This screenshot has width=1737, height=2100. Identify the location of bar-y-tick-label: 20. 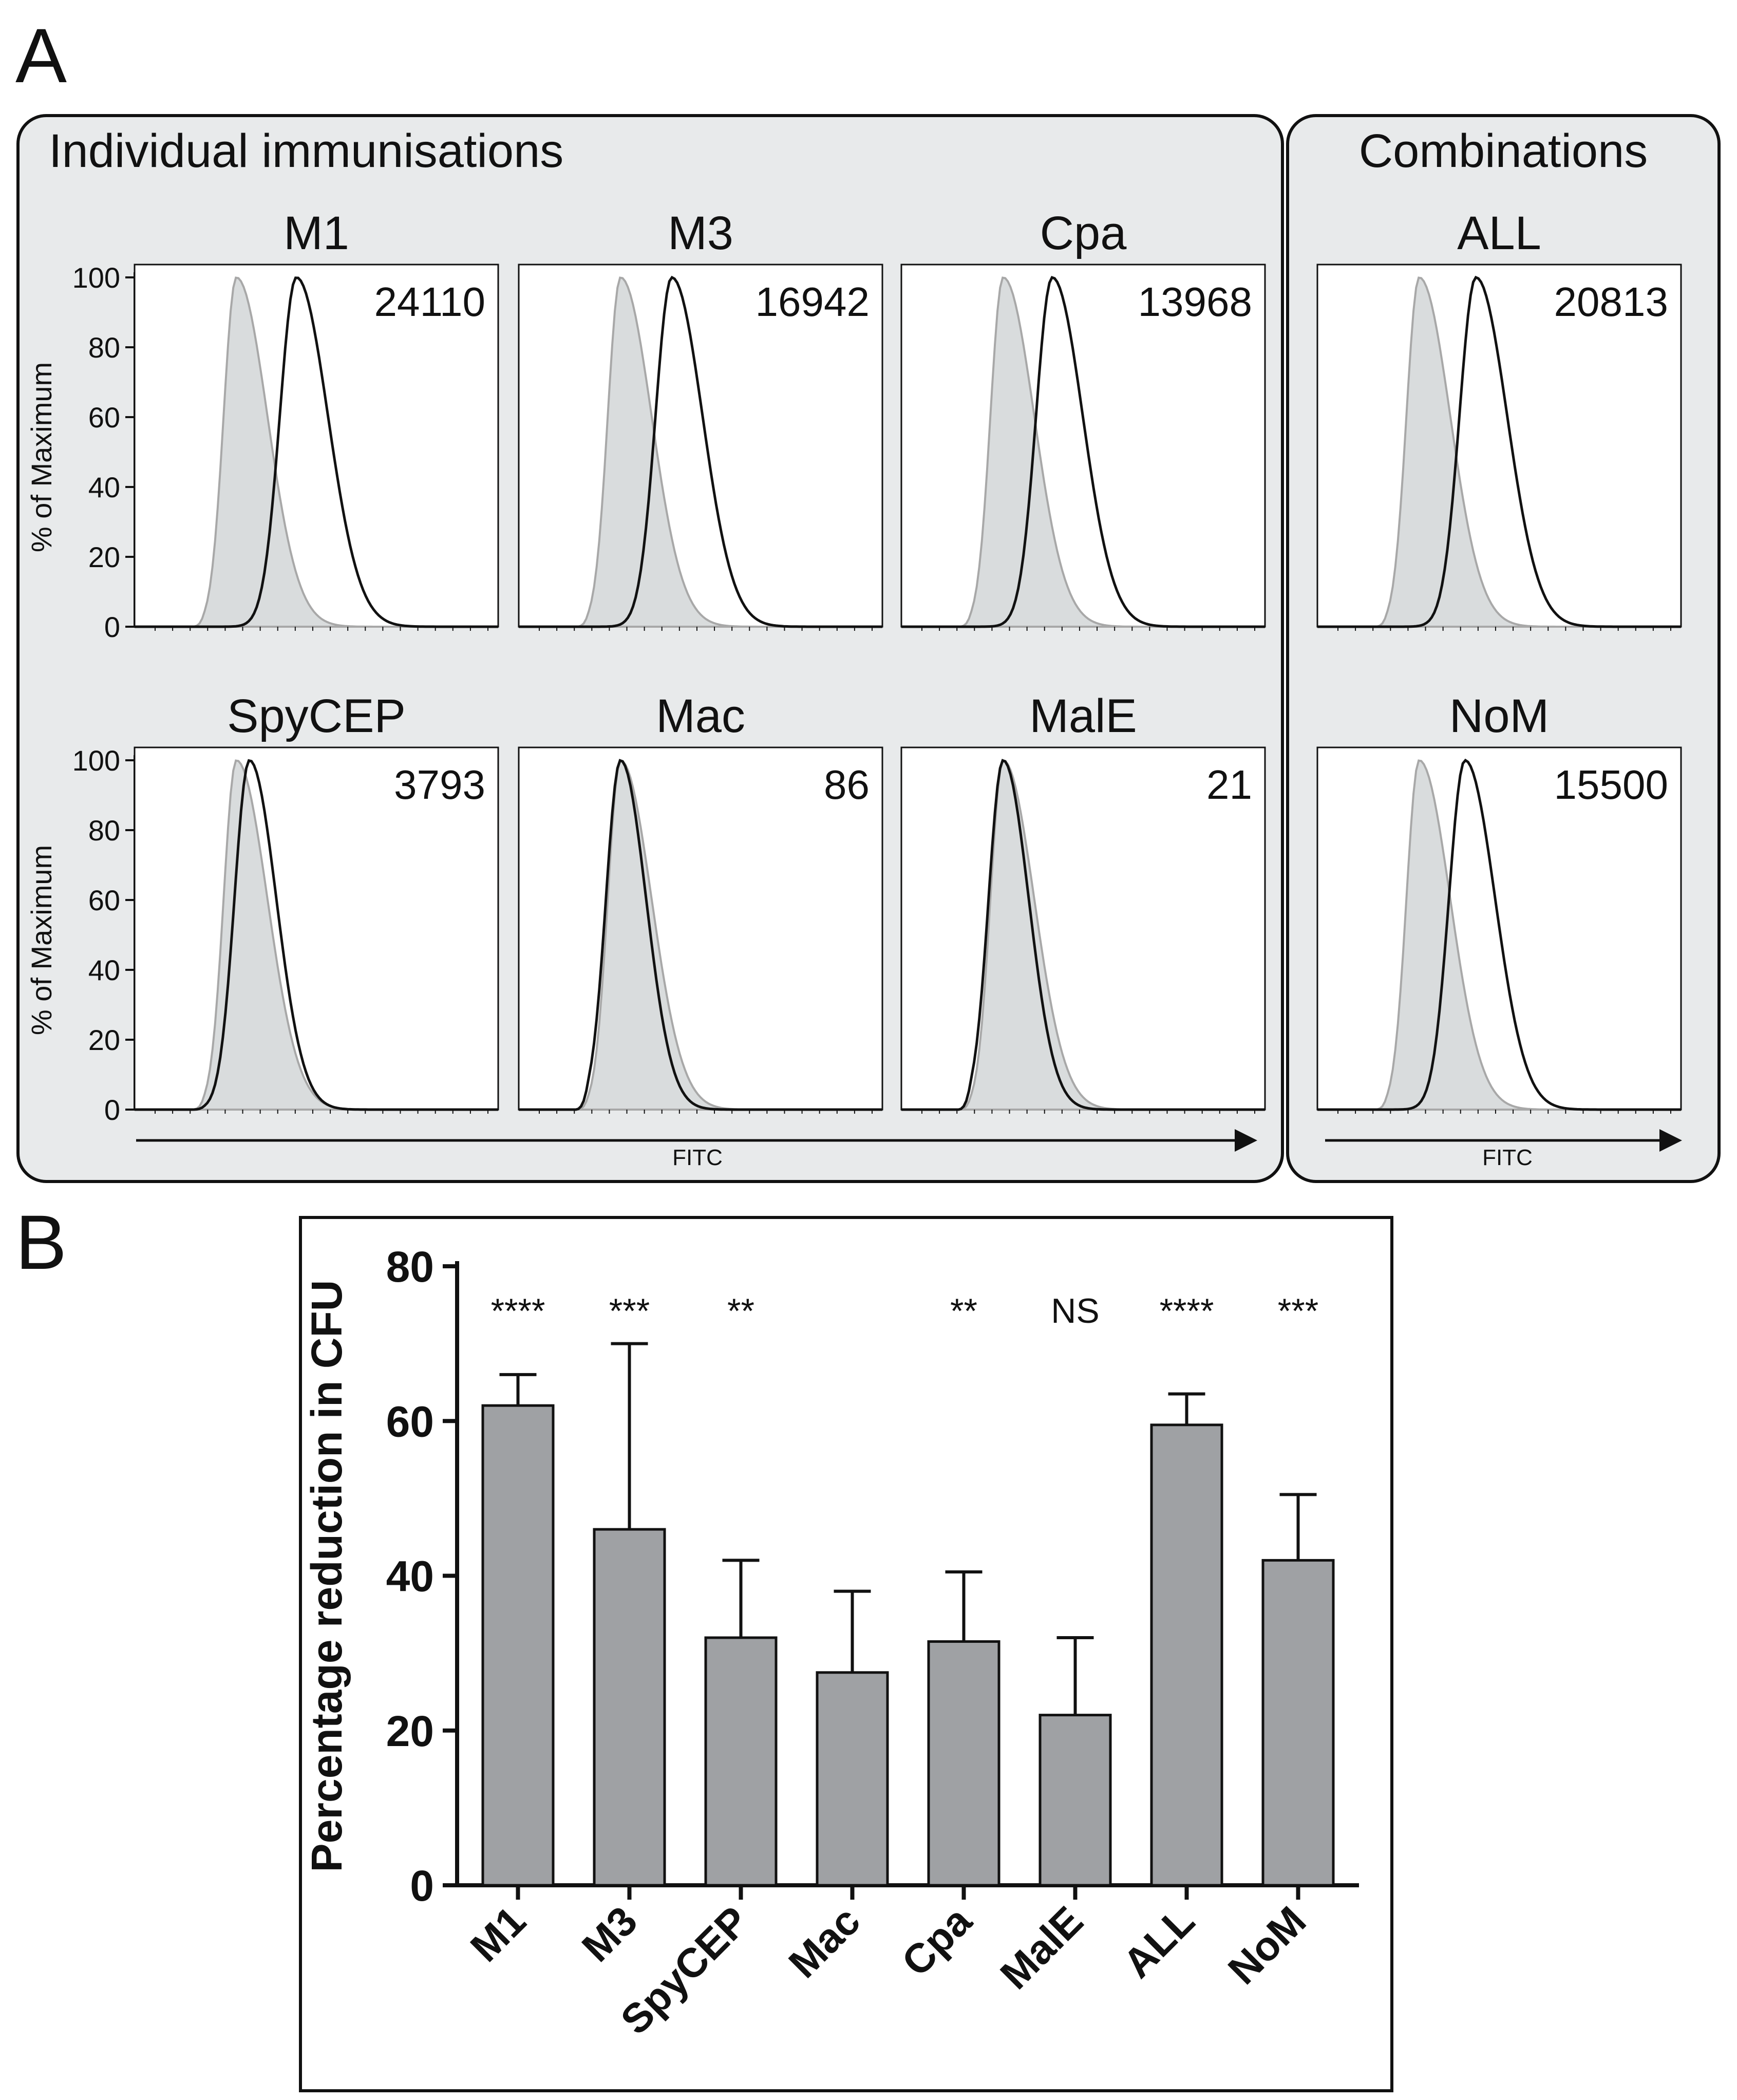
(410, 1731).